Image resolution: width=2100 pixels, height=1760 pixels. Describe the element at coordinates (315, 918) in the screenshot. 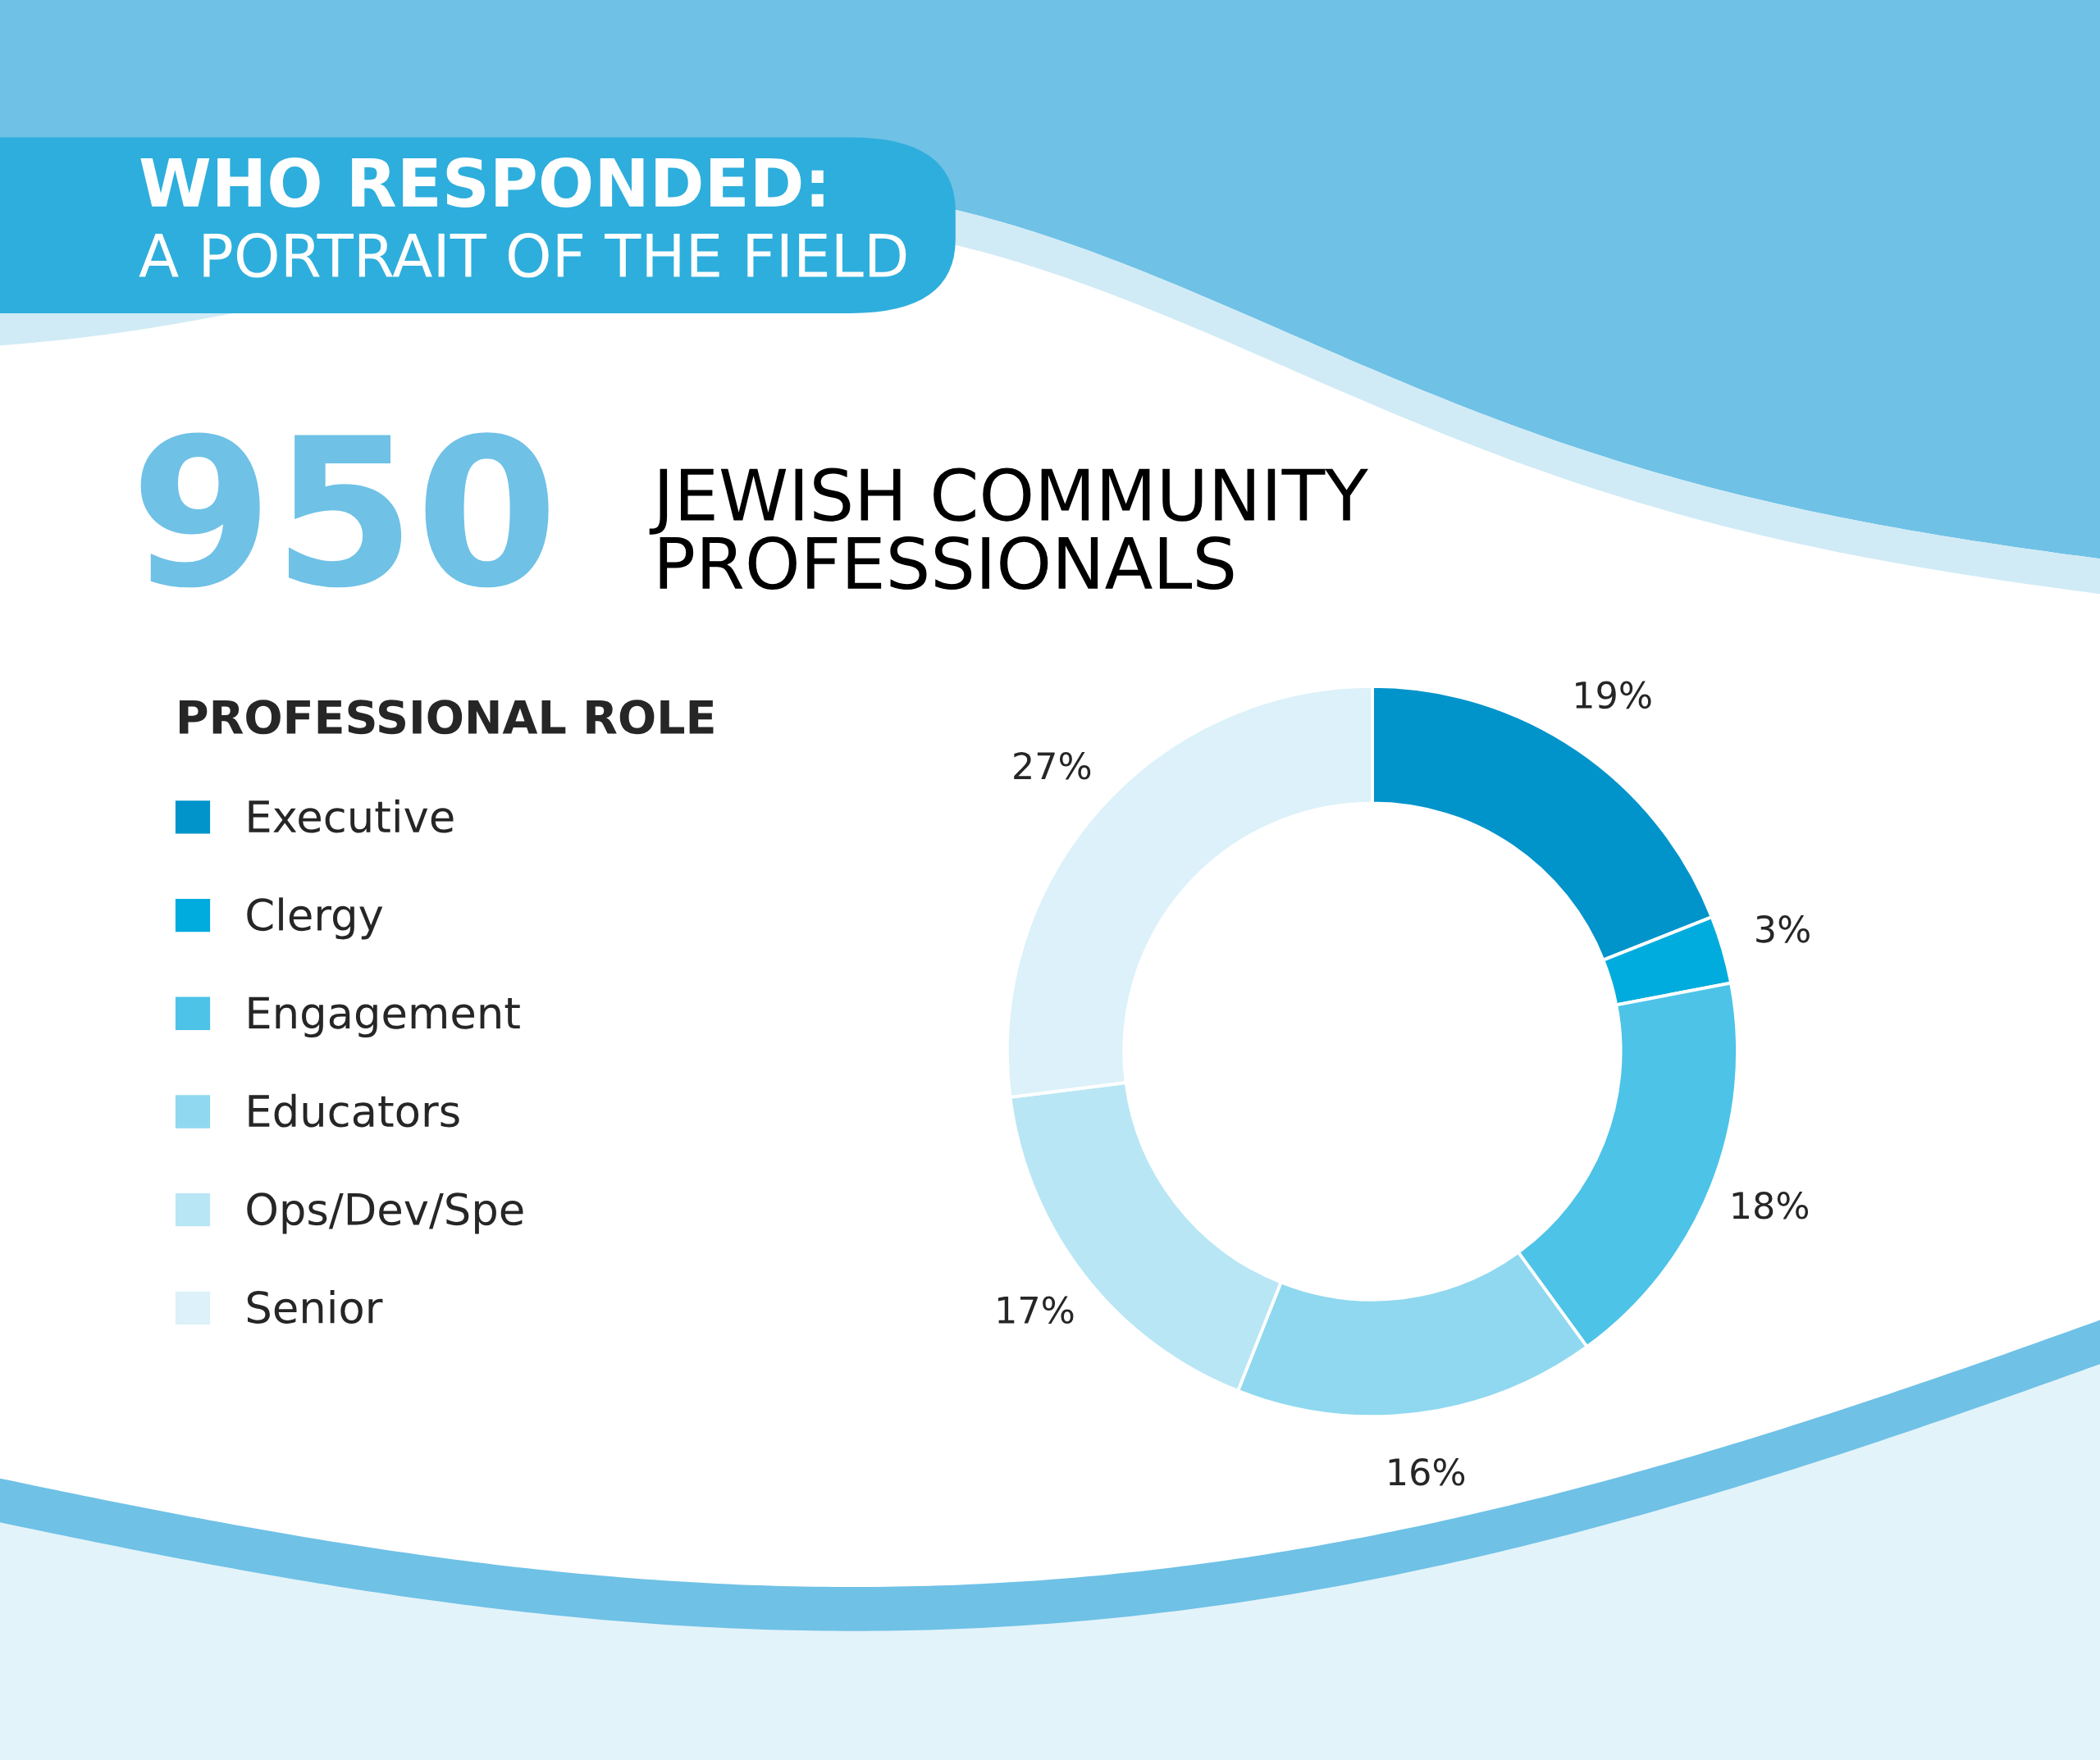

I see `legend-label: Clergy` at that location.